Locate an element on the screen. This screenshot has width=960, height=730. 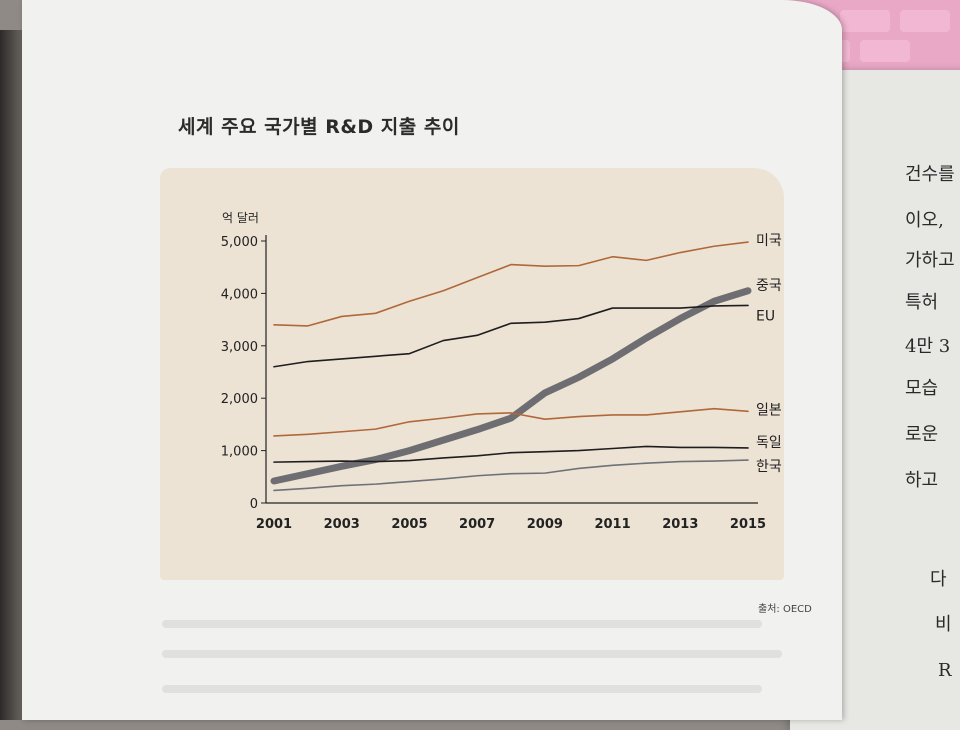
source-note: 출처: OECD is located at coordinates (785, 609).